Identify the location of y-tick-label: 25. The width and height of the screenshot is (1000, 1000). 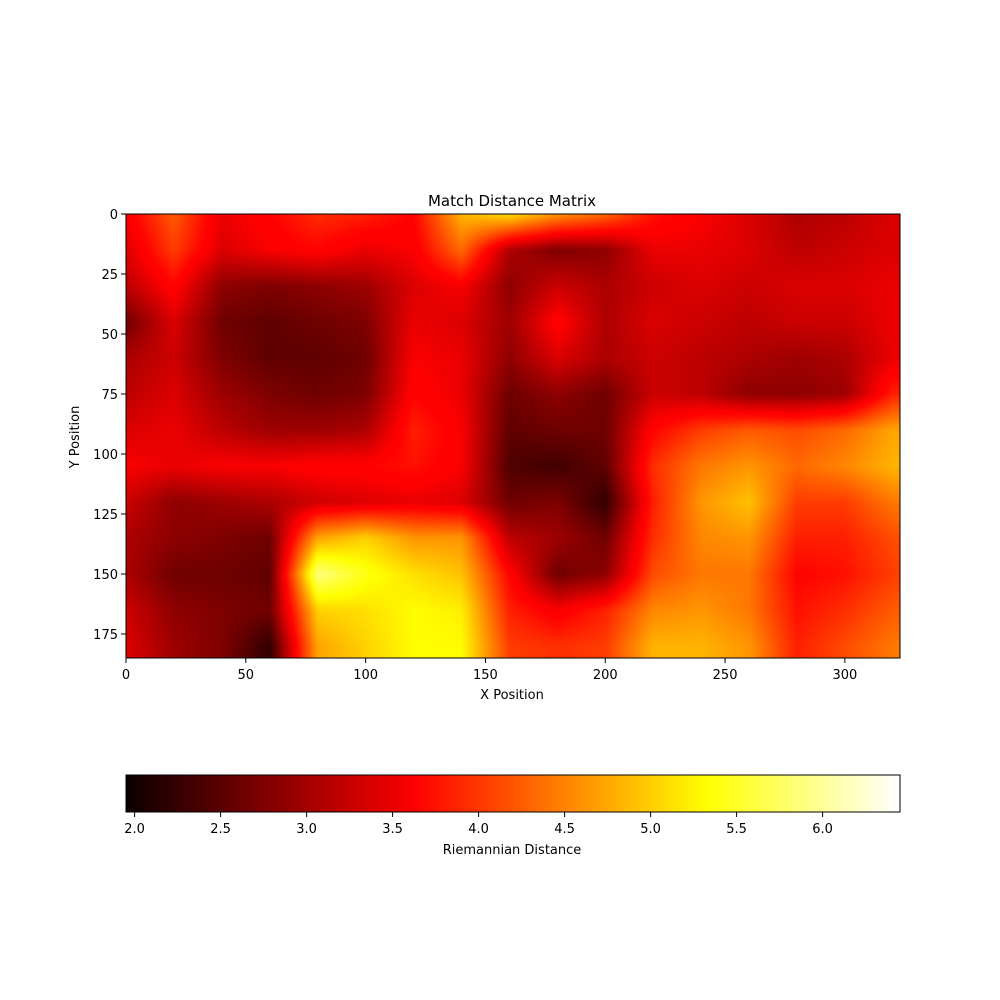
(109, 275).